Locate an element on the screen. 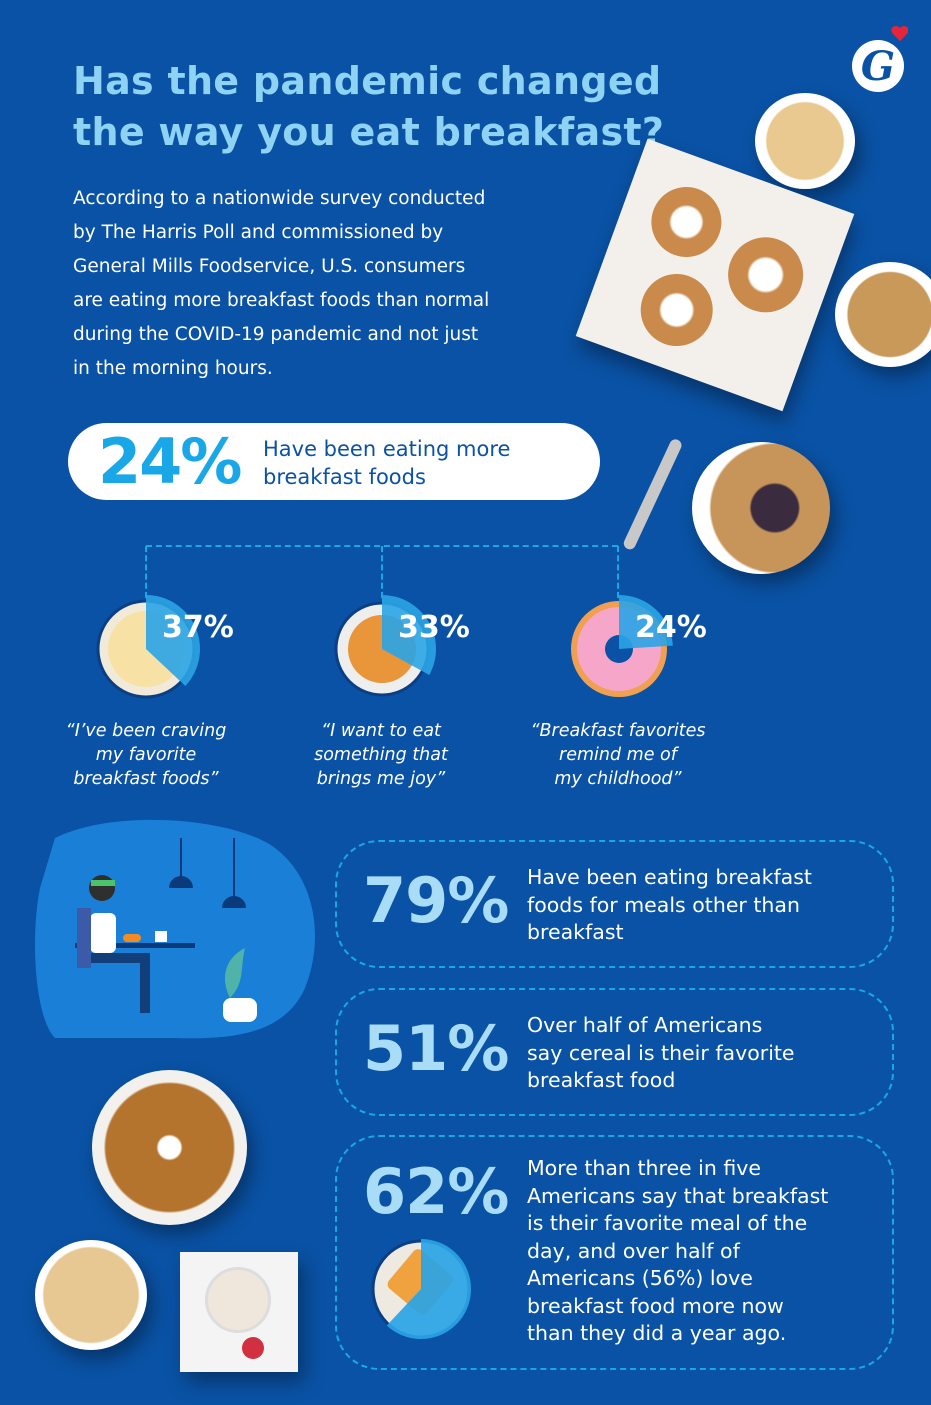 The height and width of the screenshot is (1405, 931). headline-stat-text: Have been eating more breakfast foods is located at coordinates (413, 463).